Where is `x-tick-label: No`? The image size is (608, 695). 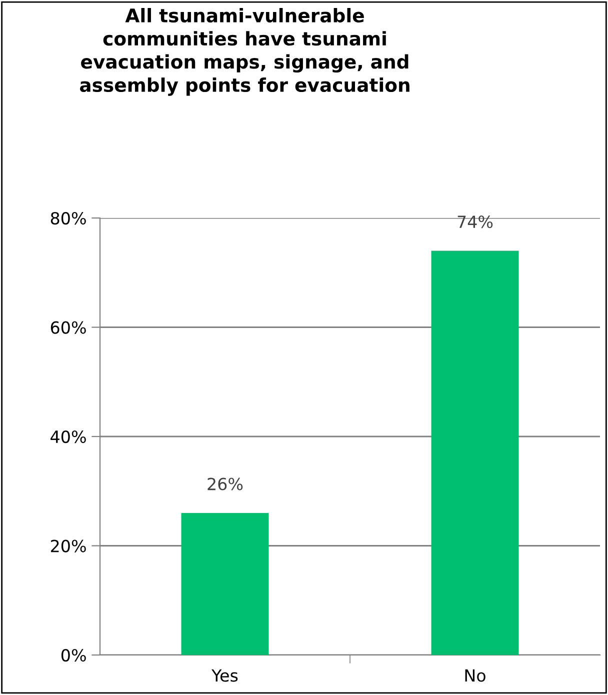
x-tick-label: No is located at coordinates (475, 675).